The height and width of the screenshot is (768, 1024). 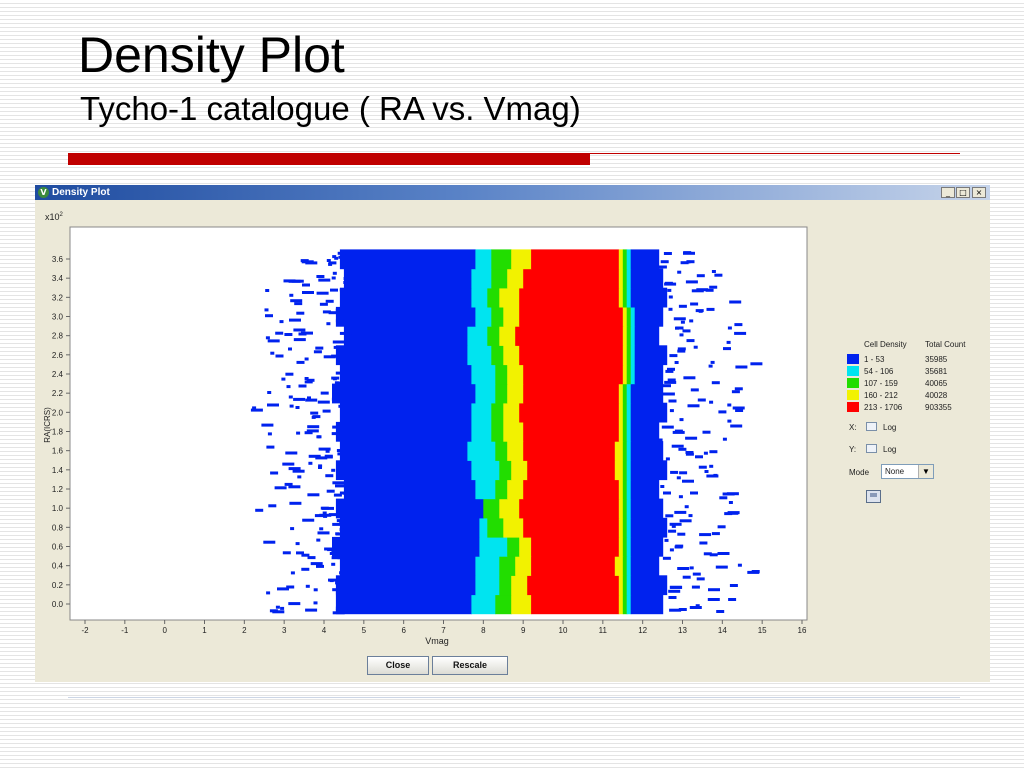 What do you see at coordinates (52, 217) in the screenshot?
I see `y-scale-base: x10` at bounding box center [52, 217].